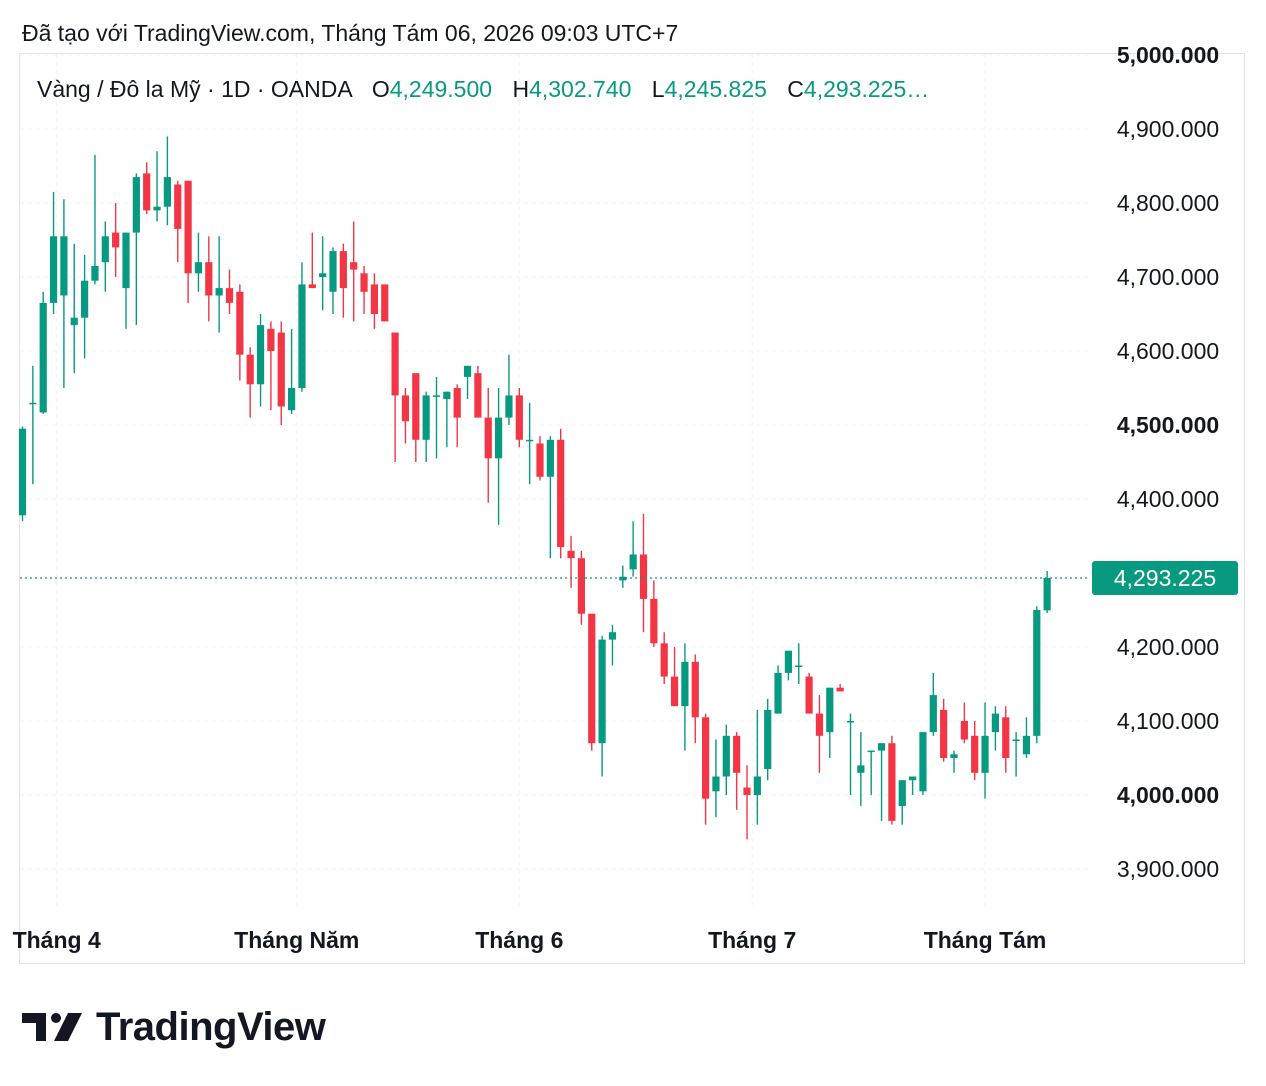 The height and width of the screenshot is (1086, 1266). I want to click on x-tick-label: Tháng Năm, so click(296, 940).